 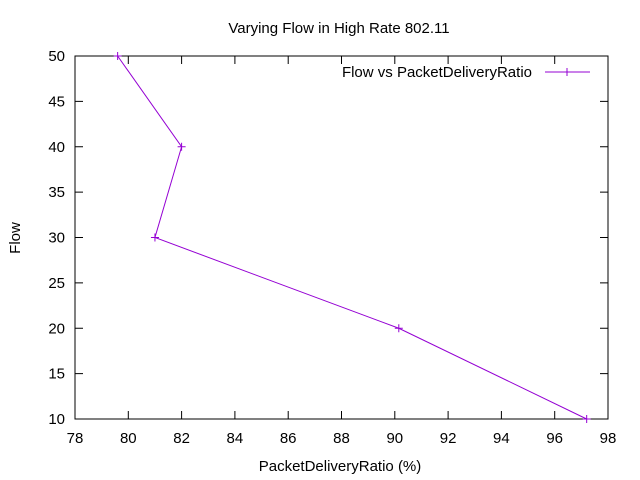 I want to click on y-tick-label-7: 45, so click(x=56, y=101).